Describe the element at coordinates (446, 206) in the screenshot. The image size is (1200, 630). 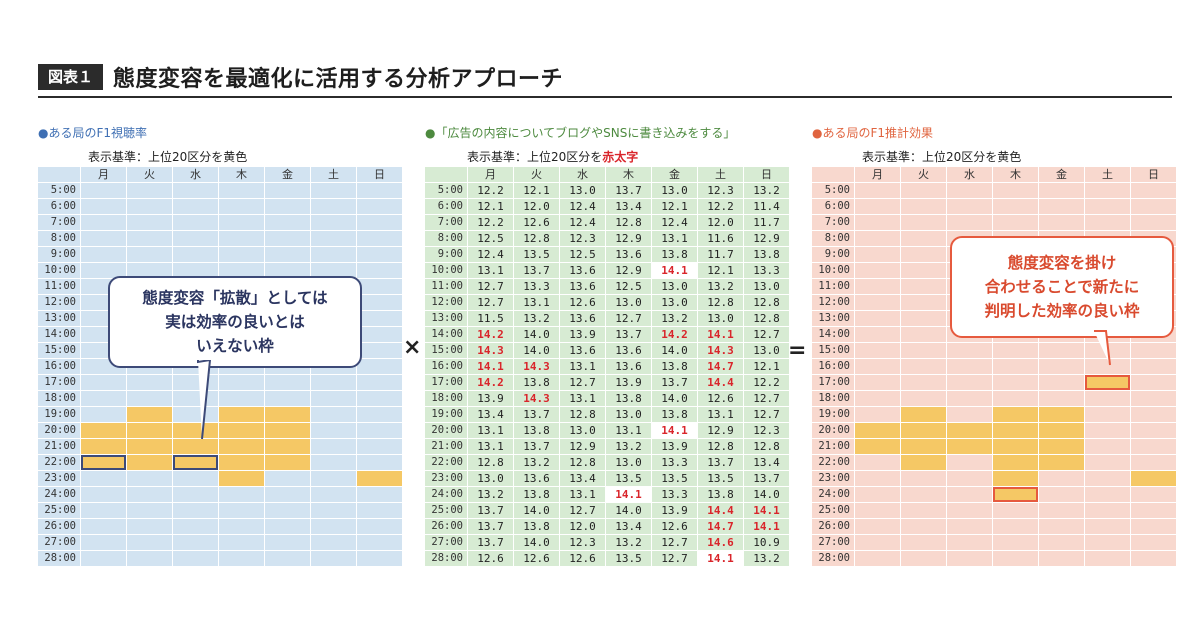
I see `row-time-label: 6:00` at that location.